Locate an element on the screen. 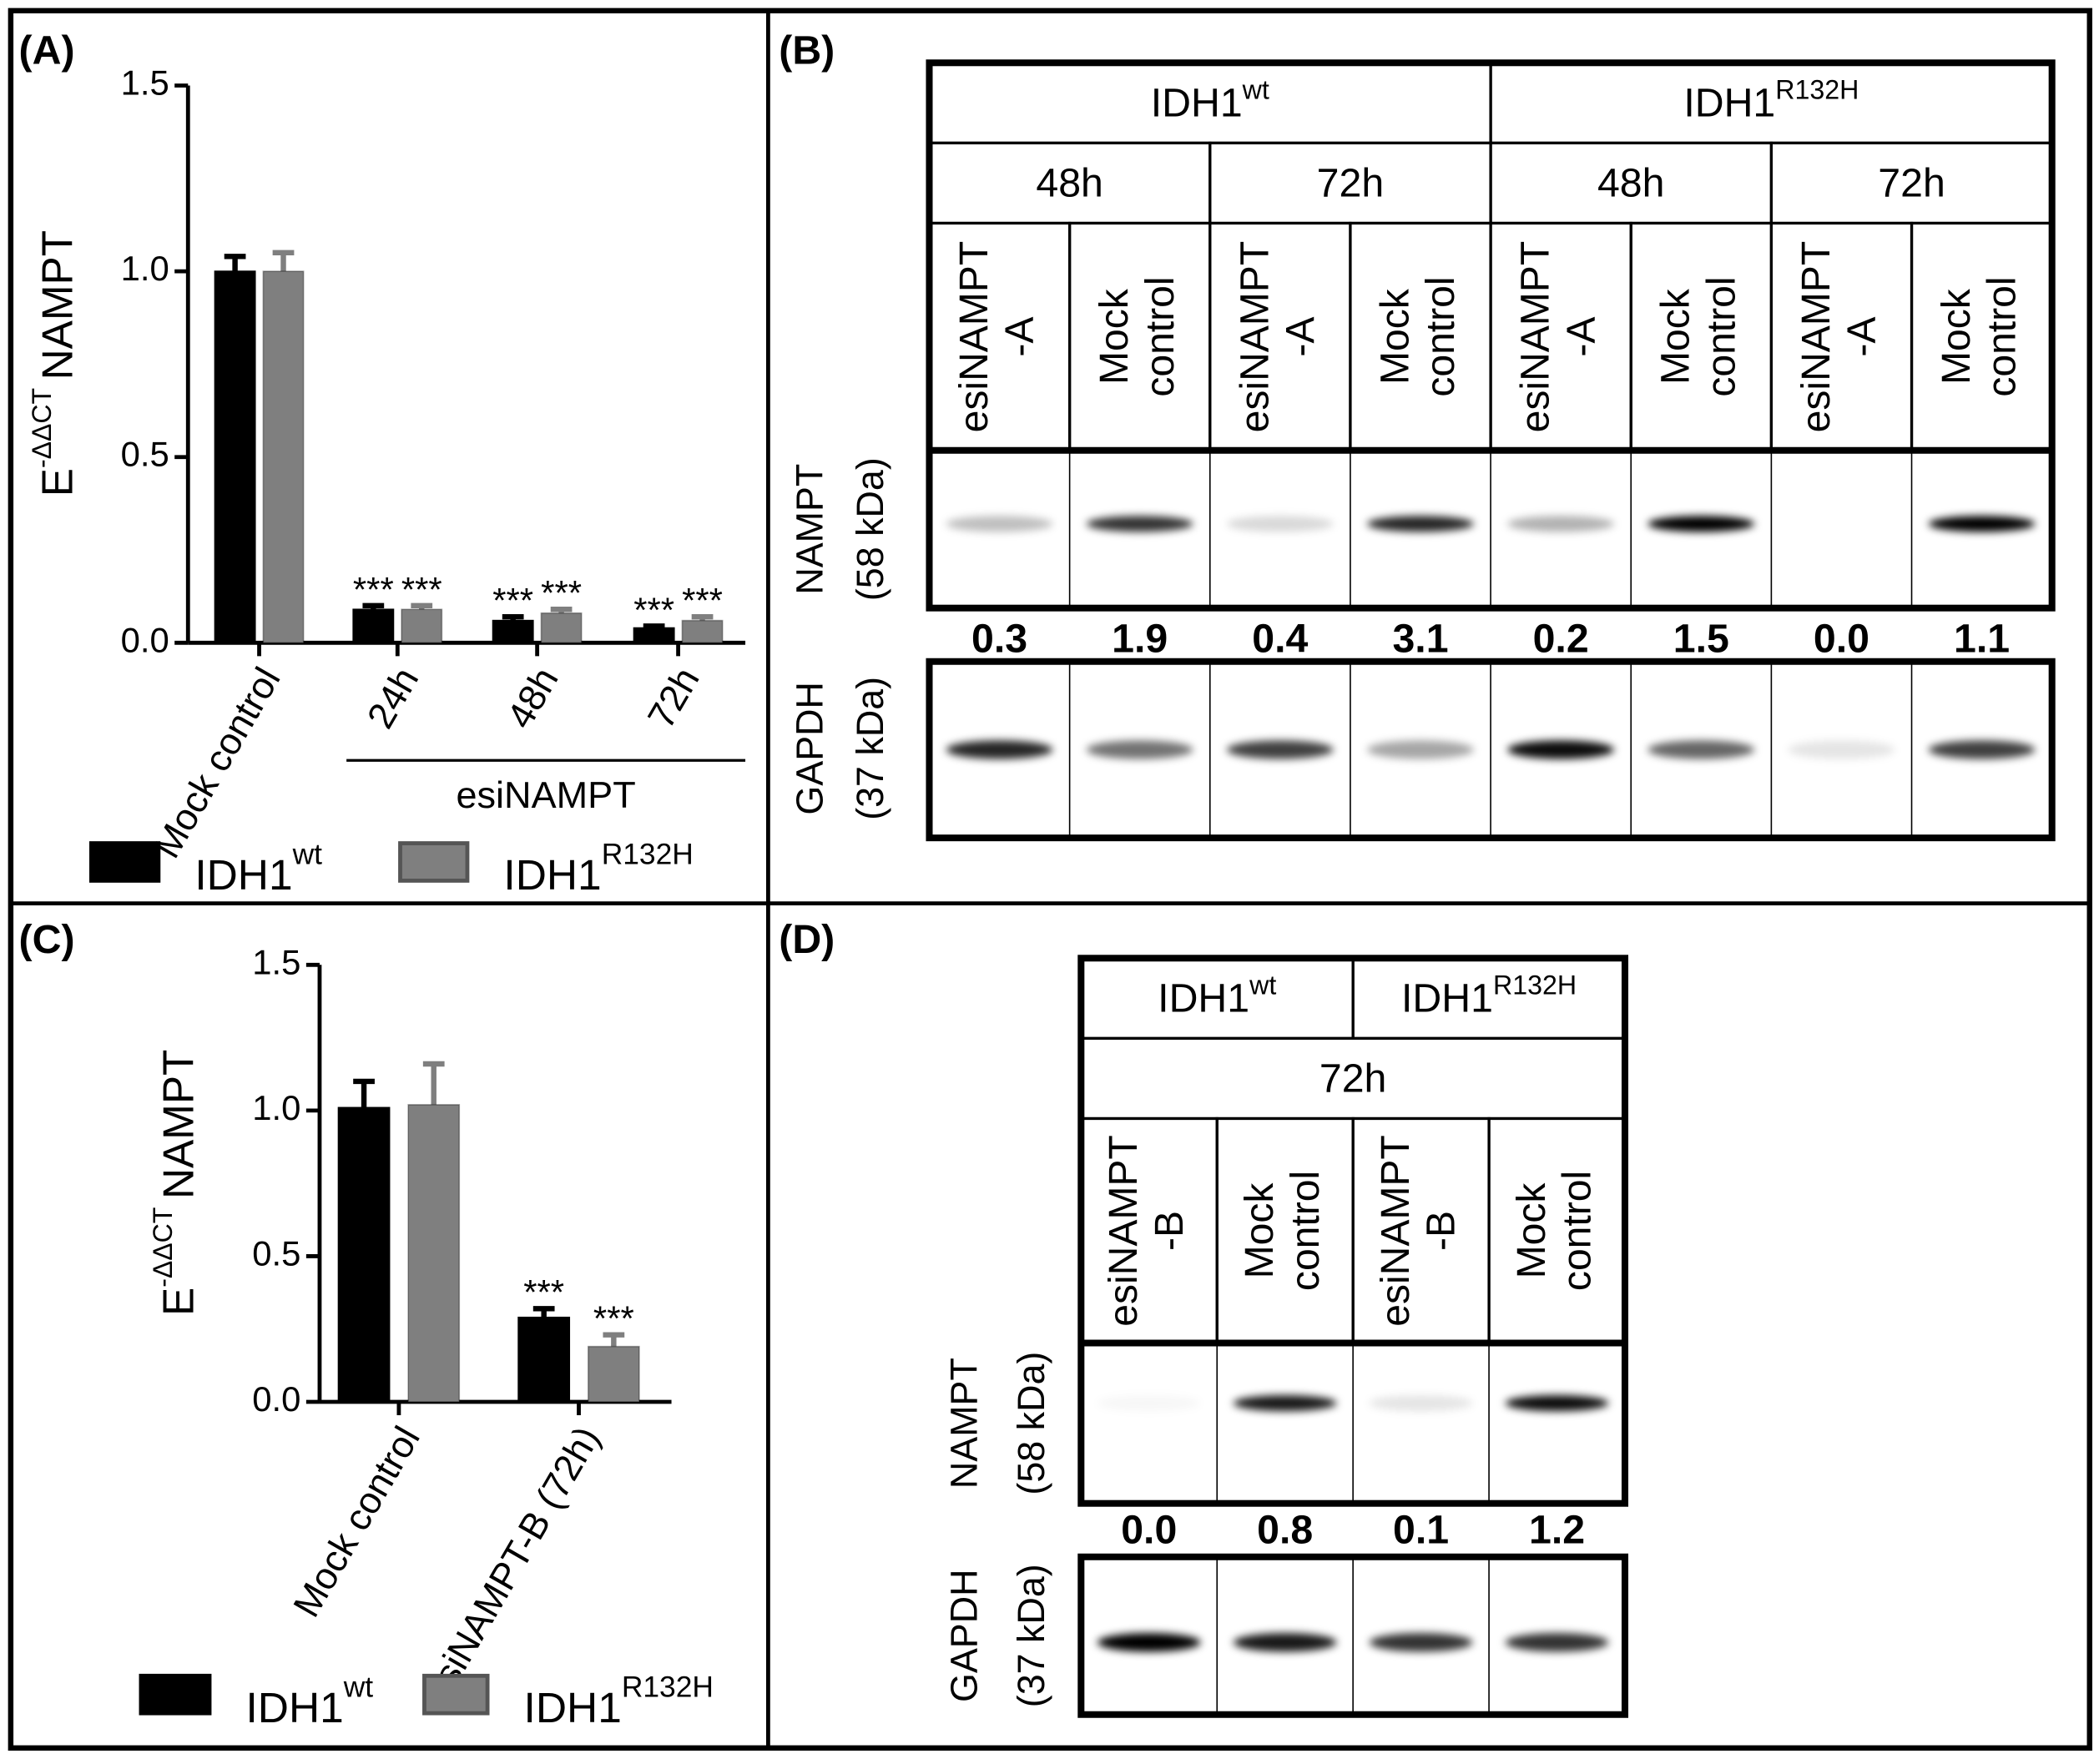 This screenshot has height=1764, width=2099. legend-name-sup: R132H is located at coordinates (648, 855).